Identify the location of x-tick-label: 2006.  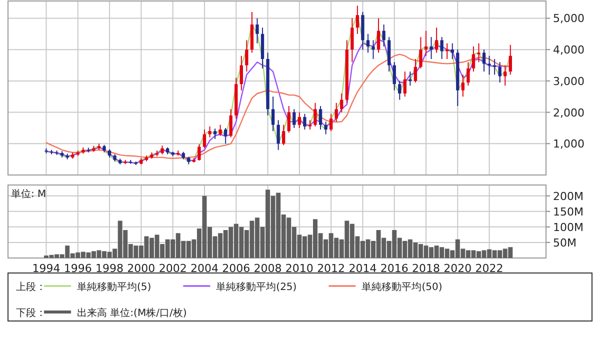
(236, 268).